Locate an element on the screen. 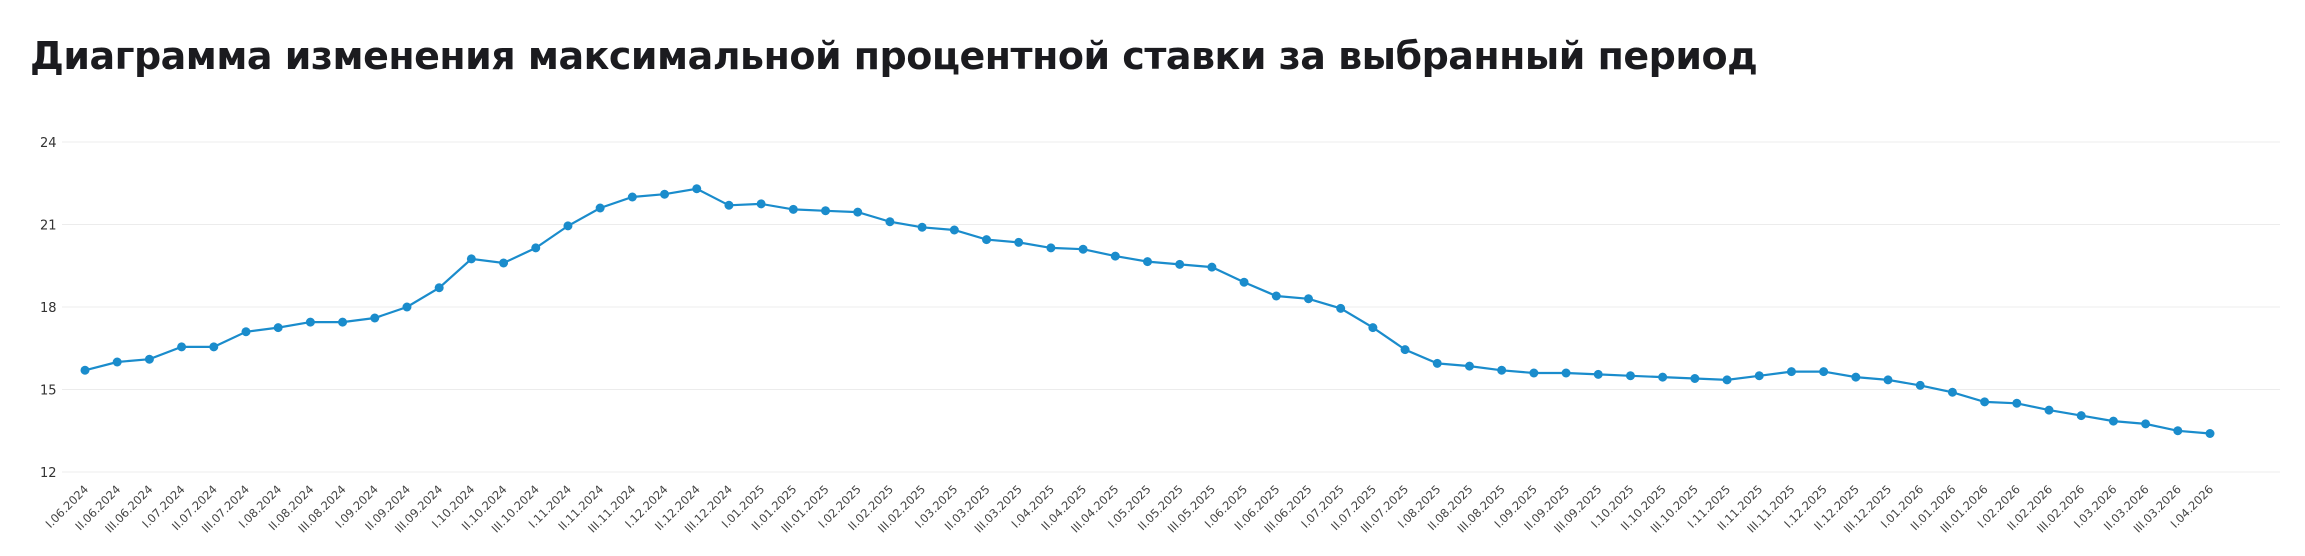  y-tick-label: 18 is located at coordinates (48, 308).